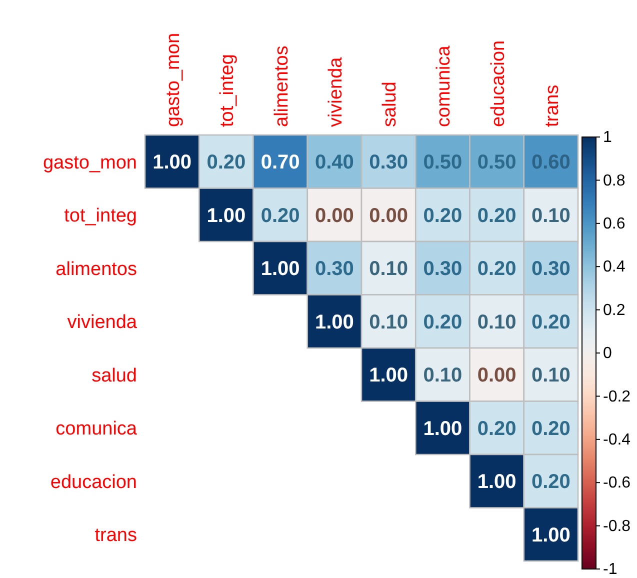  What do you see at coordinates (617, 526) in the screenshot?
I see `color-bar-label: -0.8` at bounding box center [617, 526].